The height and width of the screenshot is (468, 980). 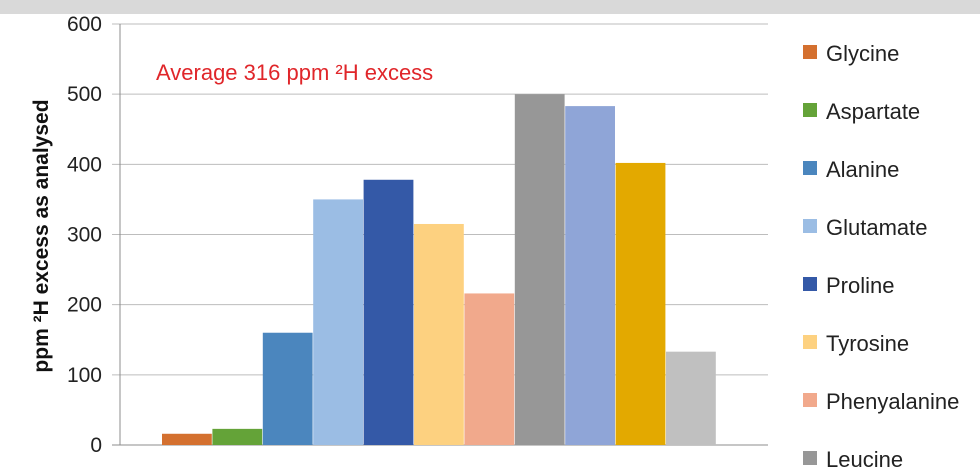 What do you see at coordinates (877, 227) in the screenshot?
I see `legend-label-glutamate: Glutamate` at bounding box center [877, 227].